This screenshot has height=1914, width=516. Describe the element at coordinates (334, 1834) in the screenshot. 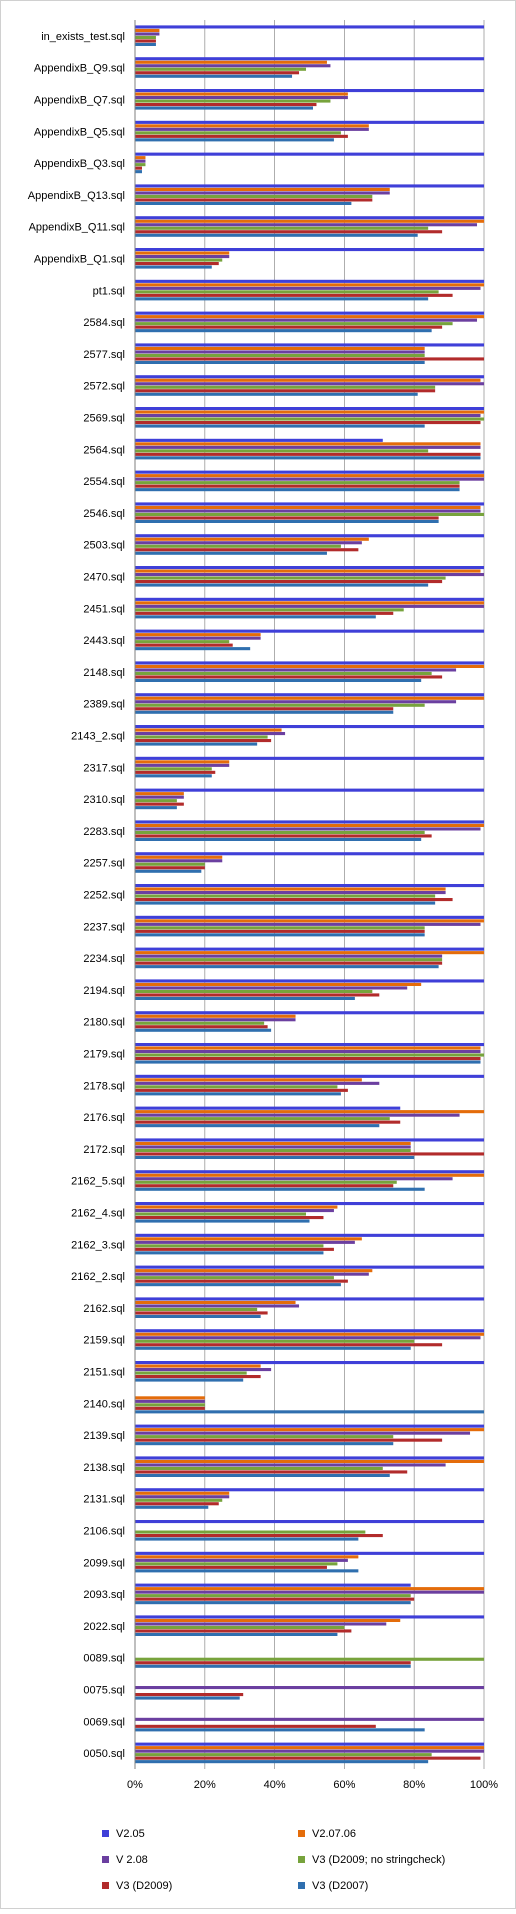

I see `legend-label: V2.07.06` at that location.